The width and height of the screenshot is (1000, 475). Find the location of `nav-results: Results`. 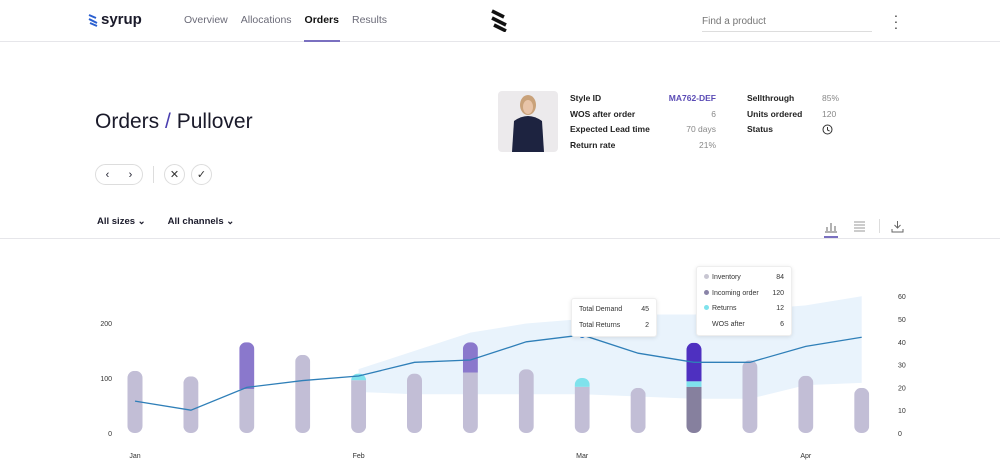

nav-results: Results is located at coordinates (369, 20).